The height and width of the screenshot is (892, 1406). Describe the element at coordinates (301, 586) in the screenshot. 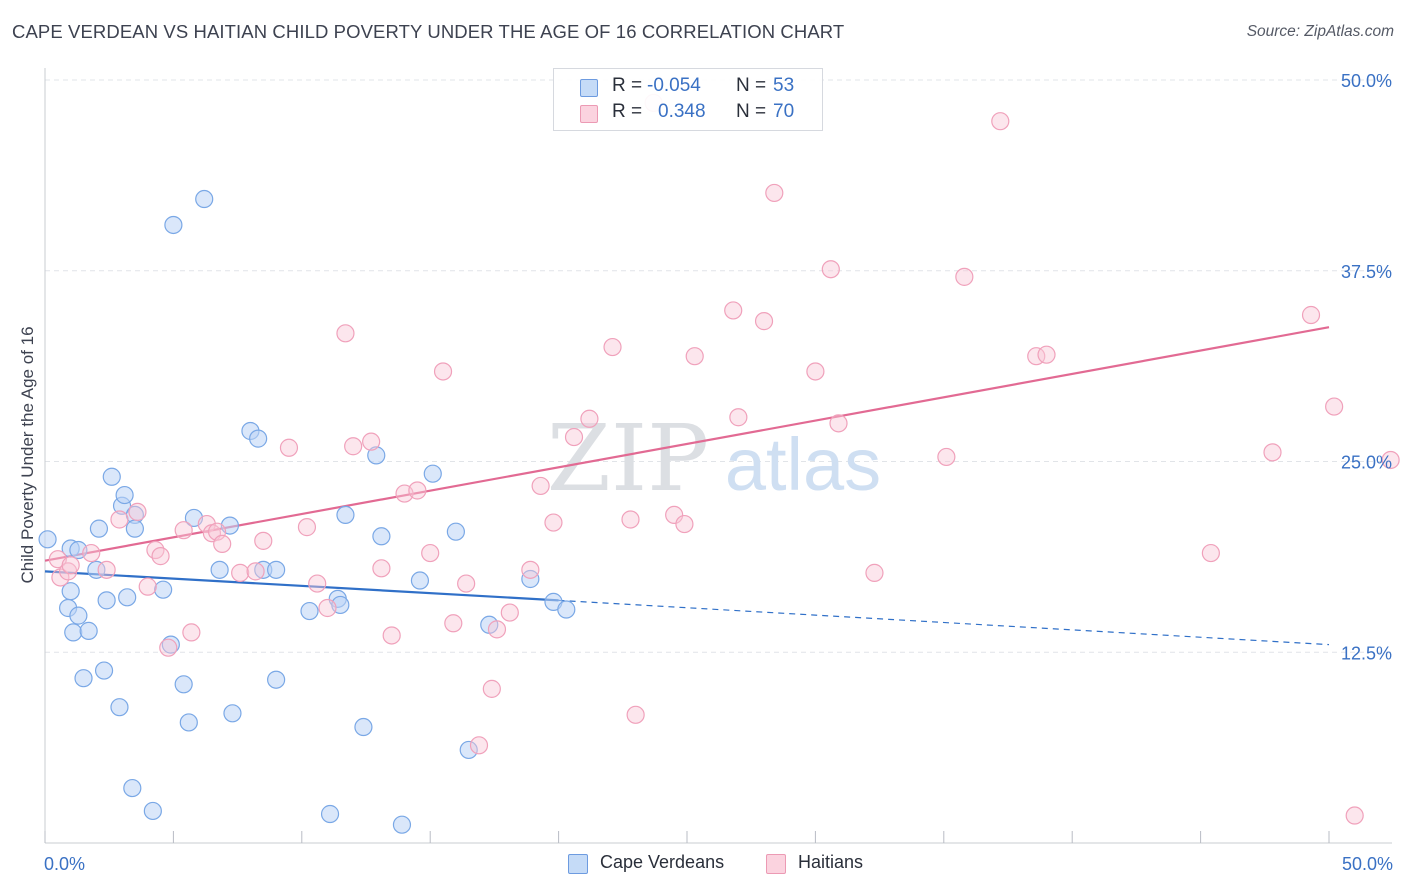

I see `trend-line-cape-verdeans` at that location.